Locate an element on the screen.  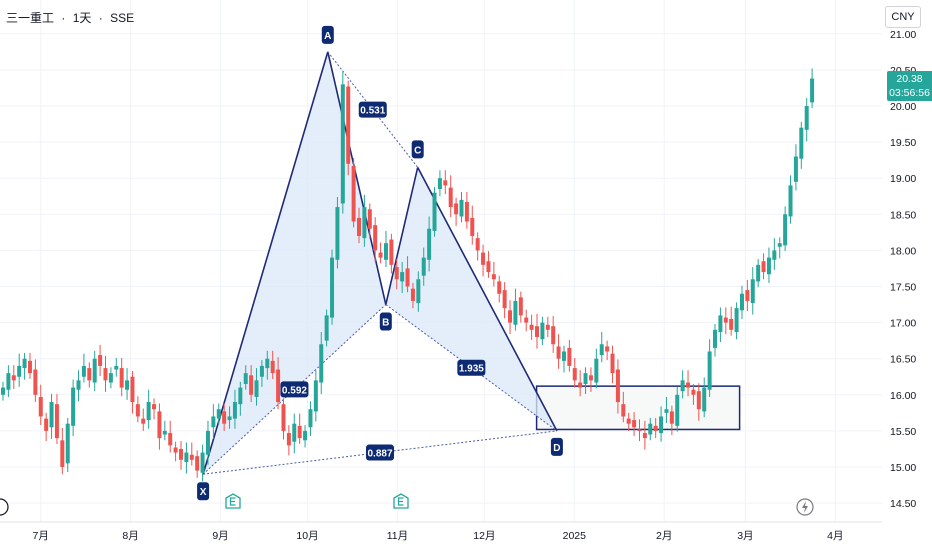
price-tick-label: 16.00 is located at coordinates (903, 396).